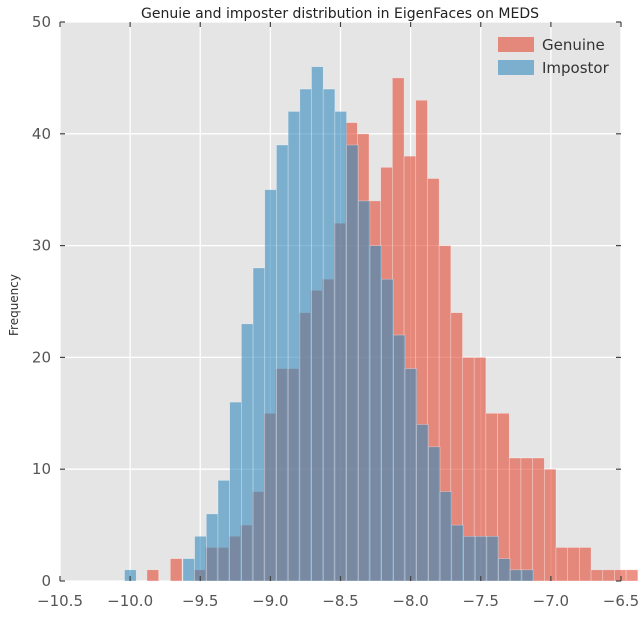 The height and width of the screenshot is (620, 641). I want to click on x-tick-label: −10.0, so click(130, 601).